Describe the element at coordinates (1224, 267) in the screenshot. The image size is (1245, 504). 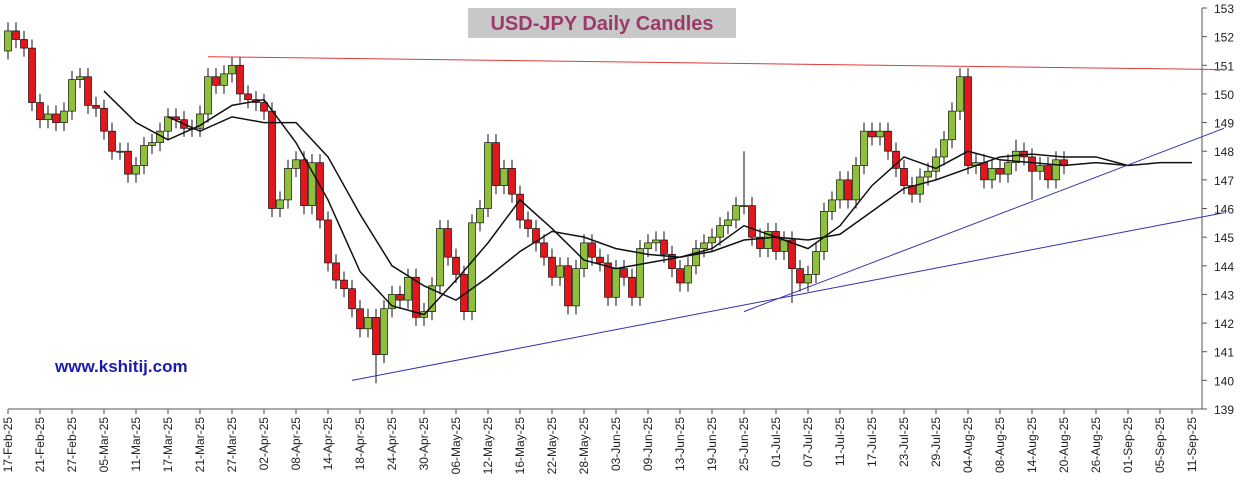
I see `y-tick-label: 144` at that location.